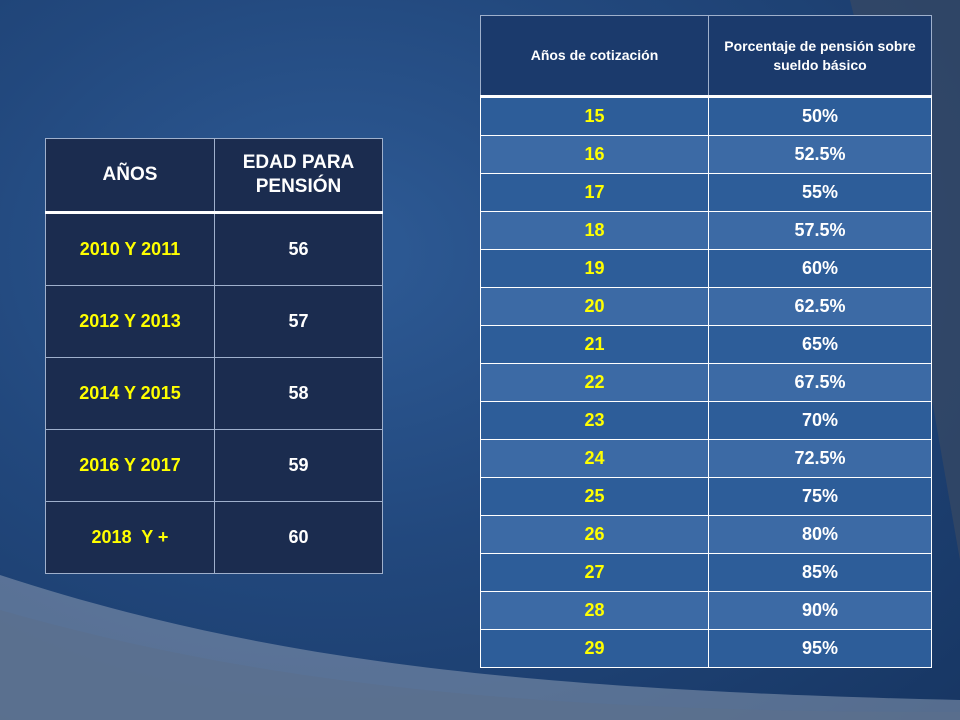 This screenshot has width=960, height=720. What do you see at coordinates (298, 321) in the screenshot?
I see `row-age: 57` at bounding box center [298, 321].